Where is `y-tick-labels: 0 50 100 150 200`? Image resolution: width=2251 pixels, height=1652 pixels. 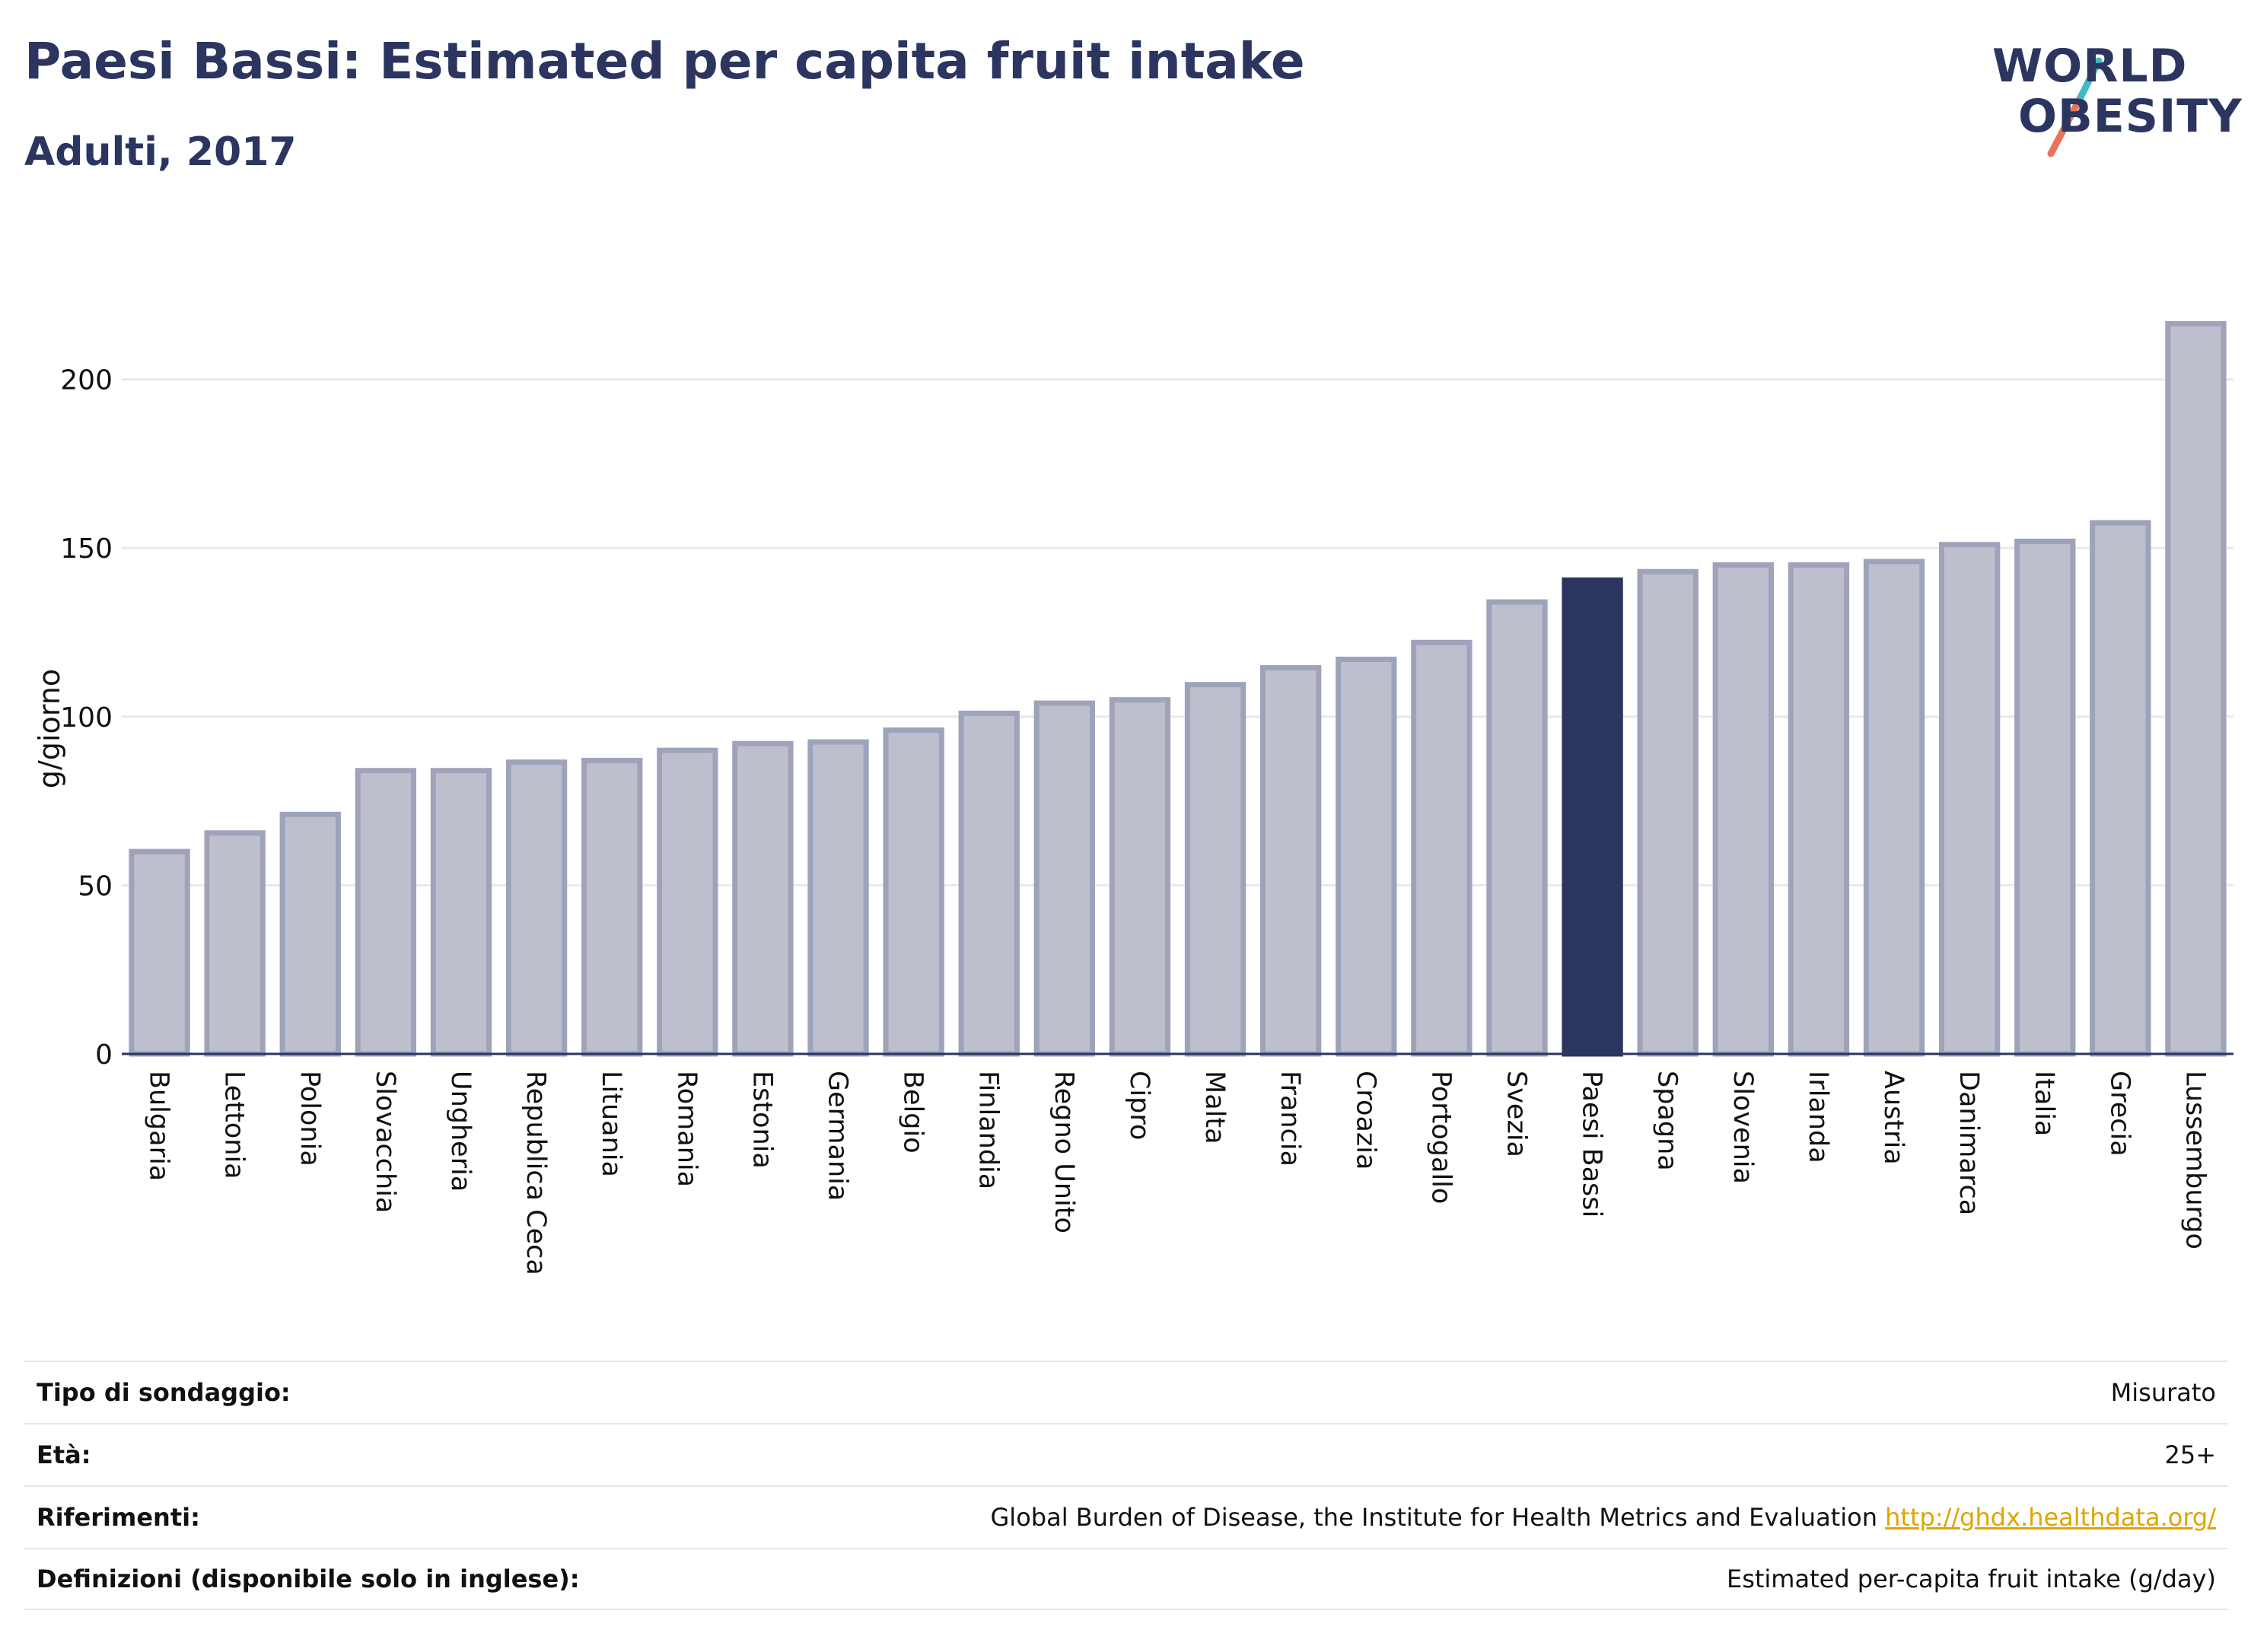
y-tick-labels: 0 50 100 150 200 is located at coordinates (86, 718).